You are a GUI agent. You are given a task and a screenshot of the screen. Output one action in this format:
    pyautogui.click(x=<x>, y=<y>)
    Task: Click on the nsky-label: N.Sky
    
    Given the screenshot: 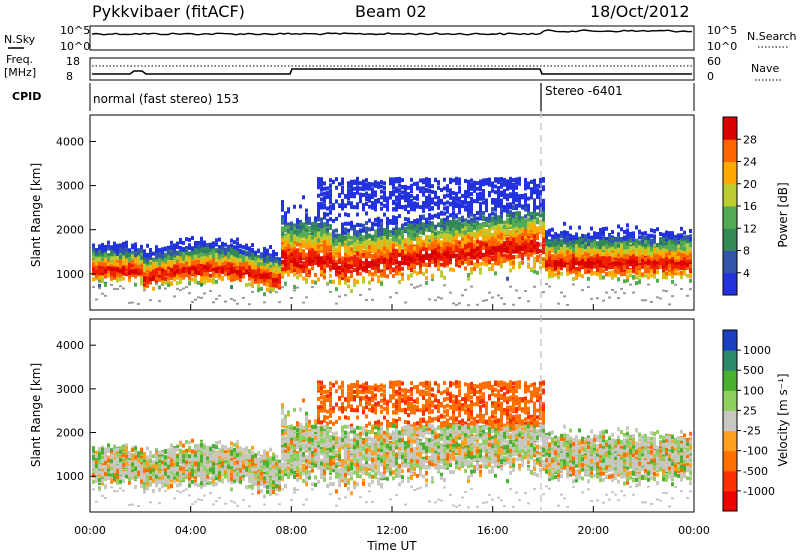 What is the action you would take?
    pyautogui.click(x=20, y=39)
    